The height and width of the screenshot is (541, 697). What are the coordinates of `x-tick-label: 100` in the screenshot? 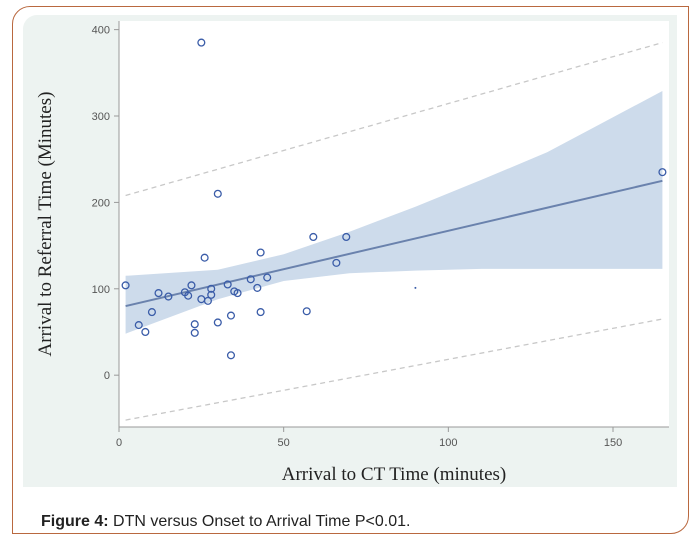 It's located at (448, 443).